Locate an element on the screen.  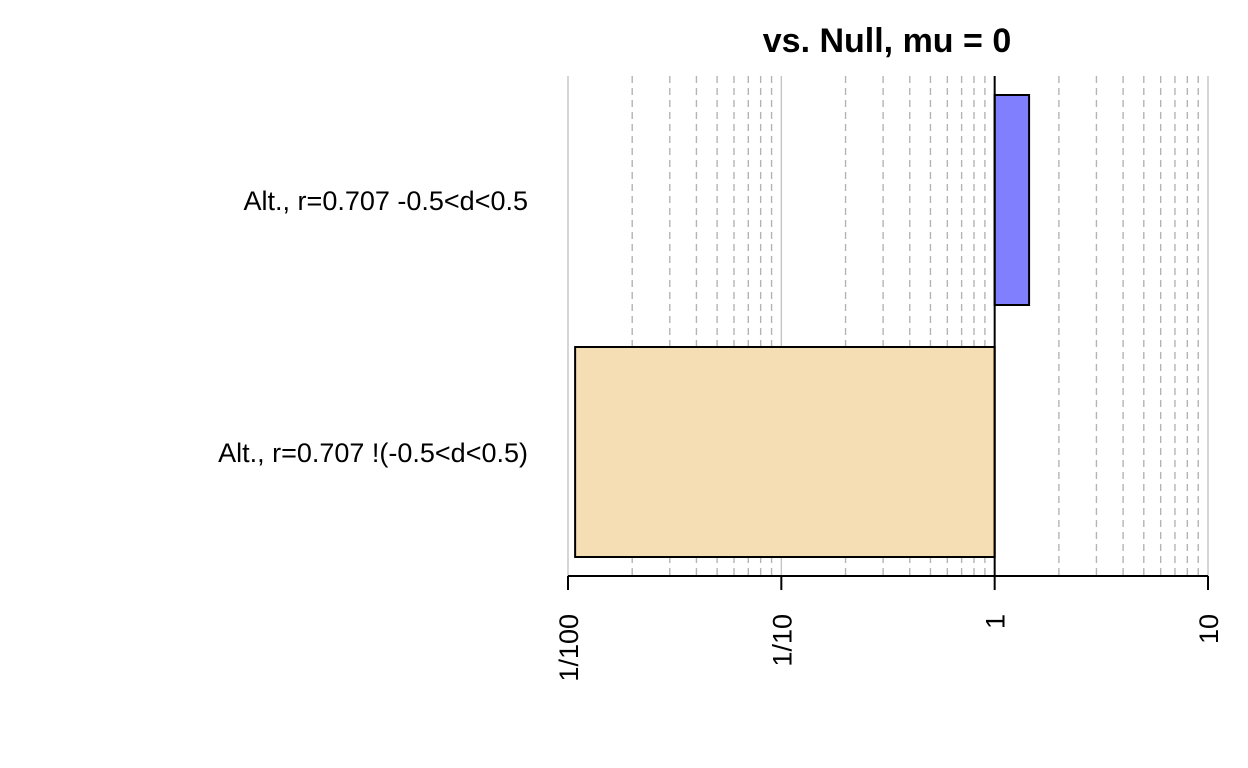
x-tick-label: 1/10 is located at coordinates (782, 640).